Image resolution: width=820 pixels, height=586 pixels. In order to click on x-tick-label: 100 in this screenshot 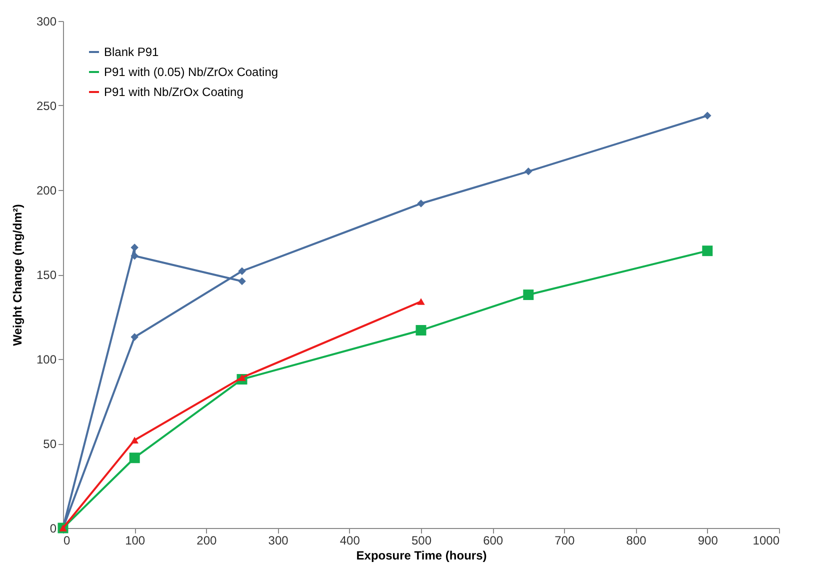, I will do `click(135, 541)`.